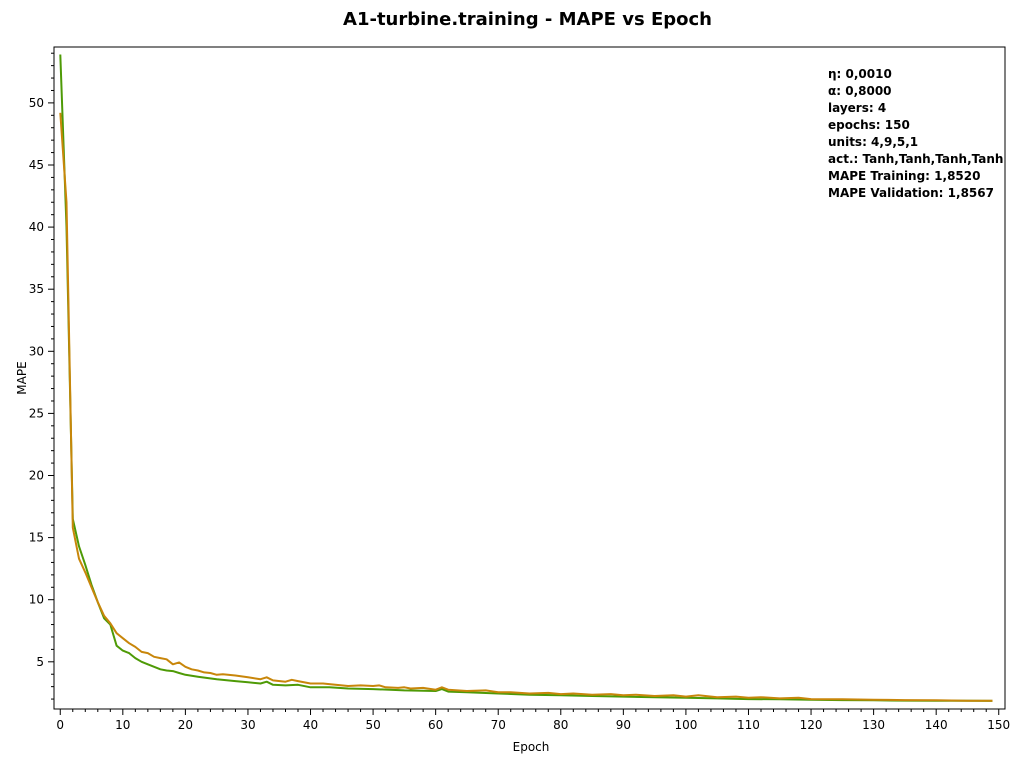  I want to click on info-line: α: 0,8000, so click(860, 91).